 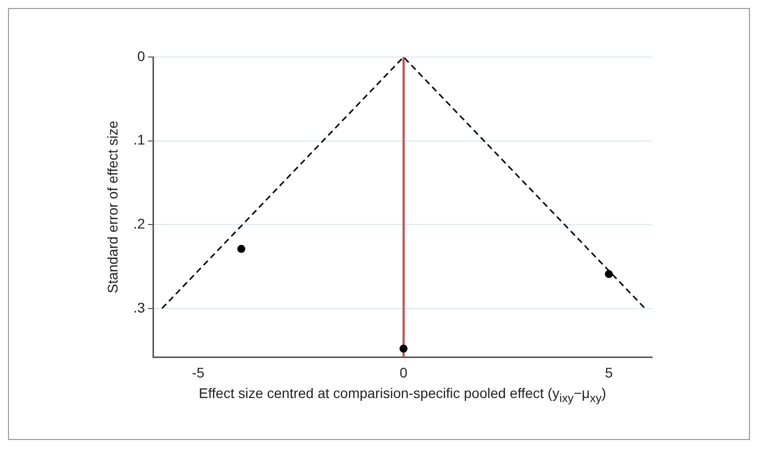 What do you see at coordinates (198, 372) in the screenshot?
I see `x-tick-label: -5` at bounding box center [198, 372].